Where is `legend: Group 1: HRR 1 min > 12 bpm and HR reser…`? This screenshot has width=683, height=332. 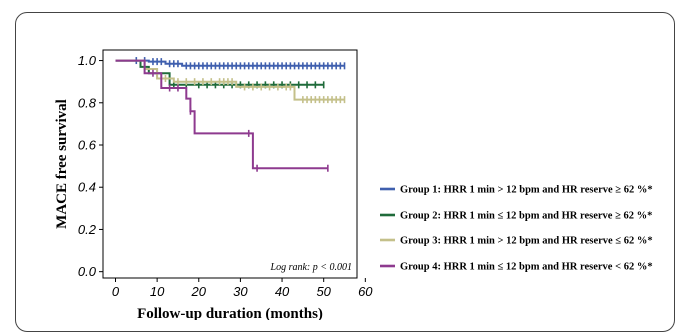 legend: Group 1: HRR 1 min > 12 bpm and HR reser… is located at coordinates (516, 229).